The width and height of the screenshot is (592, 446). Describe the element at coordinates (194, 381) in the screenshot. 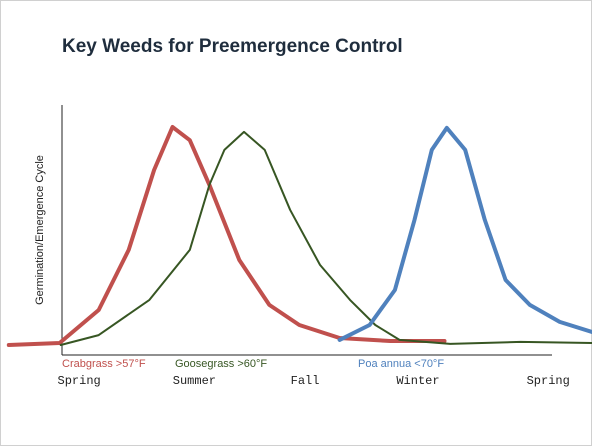

I see `x-tick-label: Summer` at that location.